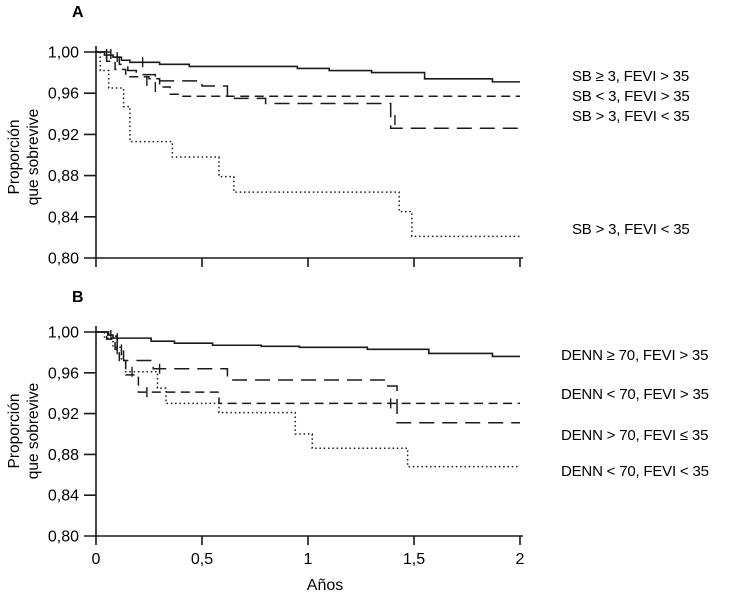  What do you see at coordinates (78, 12) in the screenshot?
I see `panel-a-label: A` at bounding box center [78, 12].